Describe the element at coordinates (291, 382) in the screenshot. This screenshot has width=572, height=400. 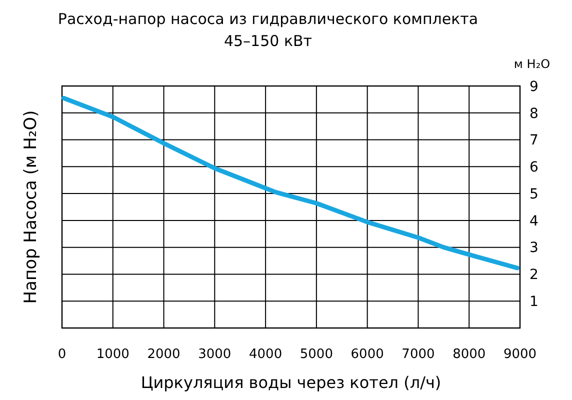
I see `x-axis-title: Циркуляция воды через котел (л/ч)` at that location.